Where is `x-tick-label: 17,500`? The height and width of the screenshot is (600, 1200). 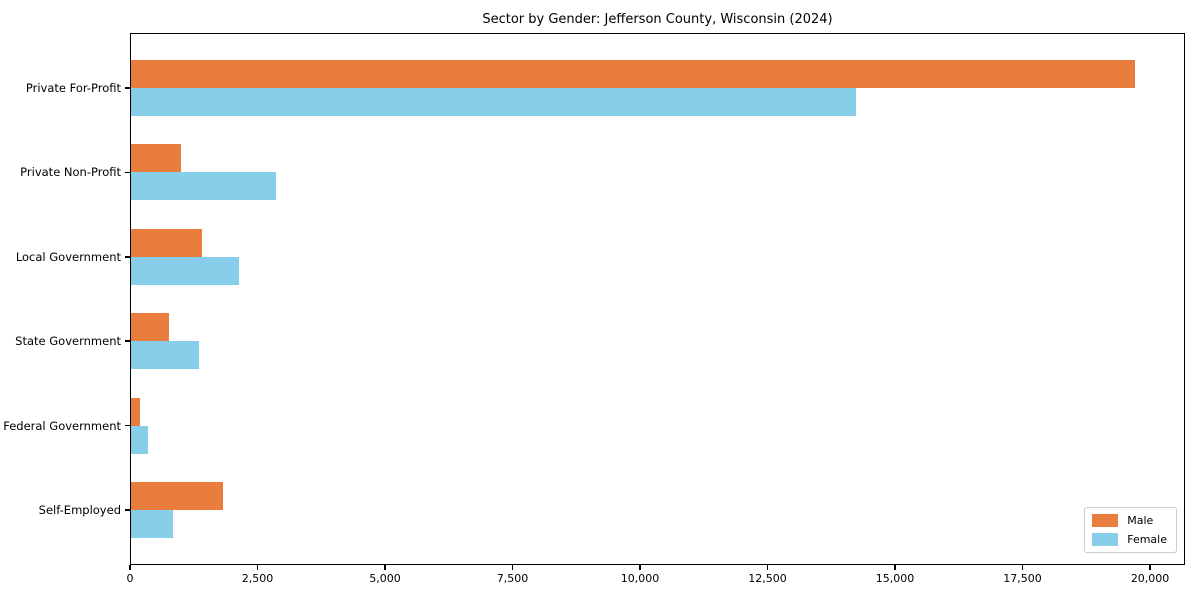
x-tick-label: 17,500 is located at coordinates (1022, 578).